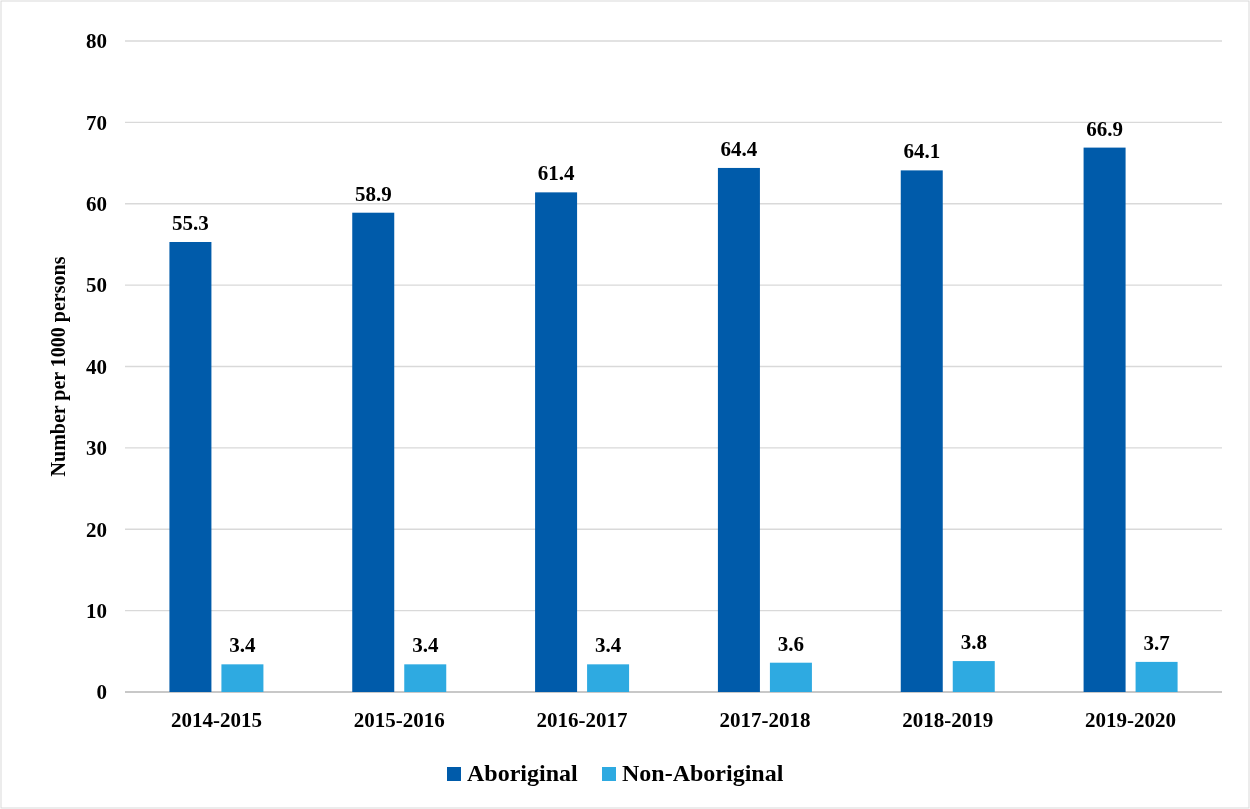 The height and width of the screenshot is (809, 1250). Describe the element at coordinates (703, 773) in the screenshot. I see `legend-label: Non-Aboriginal` at that location.